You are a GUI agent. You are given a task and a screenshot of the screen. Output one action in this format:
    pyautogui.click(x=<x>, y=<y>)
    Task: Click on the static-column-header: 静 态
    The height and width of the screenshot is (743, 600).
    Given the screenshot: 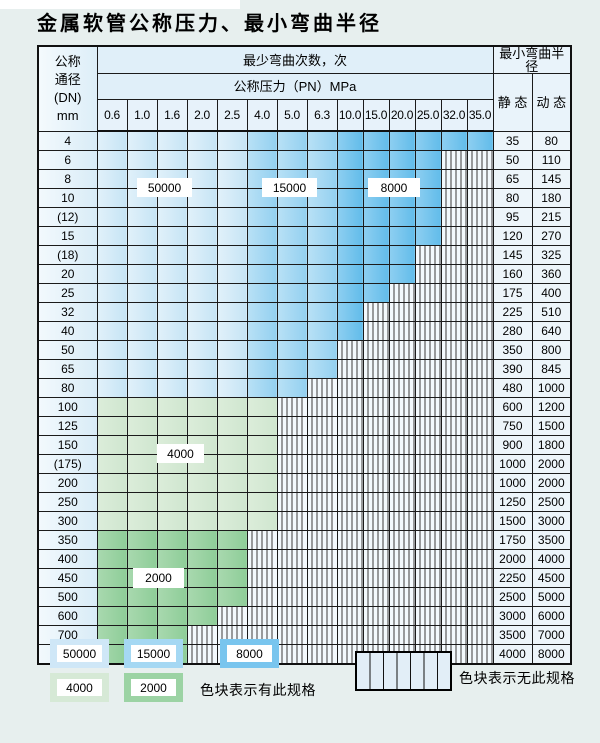 What is the action you would take?
    pyautogui.click(x=512, y=102)
    